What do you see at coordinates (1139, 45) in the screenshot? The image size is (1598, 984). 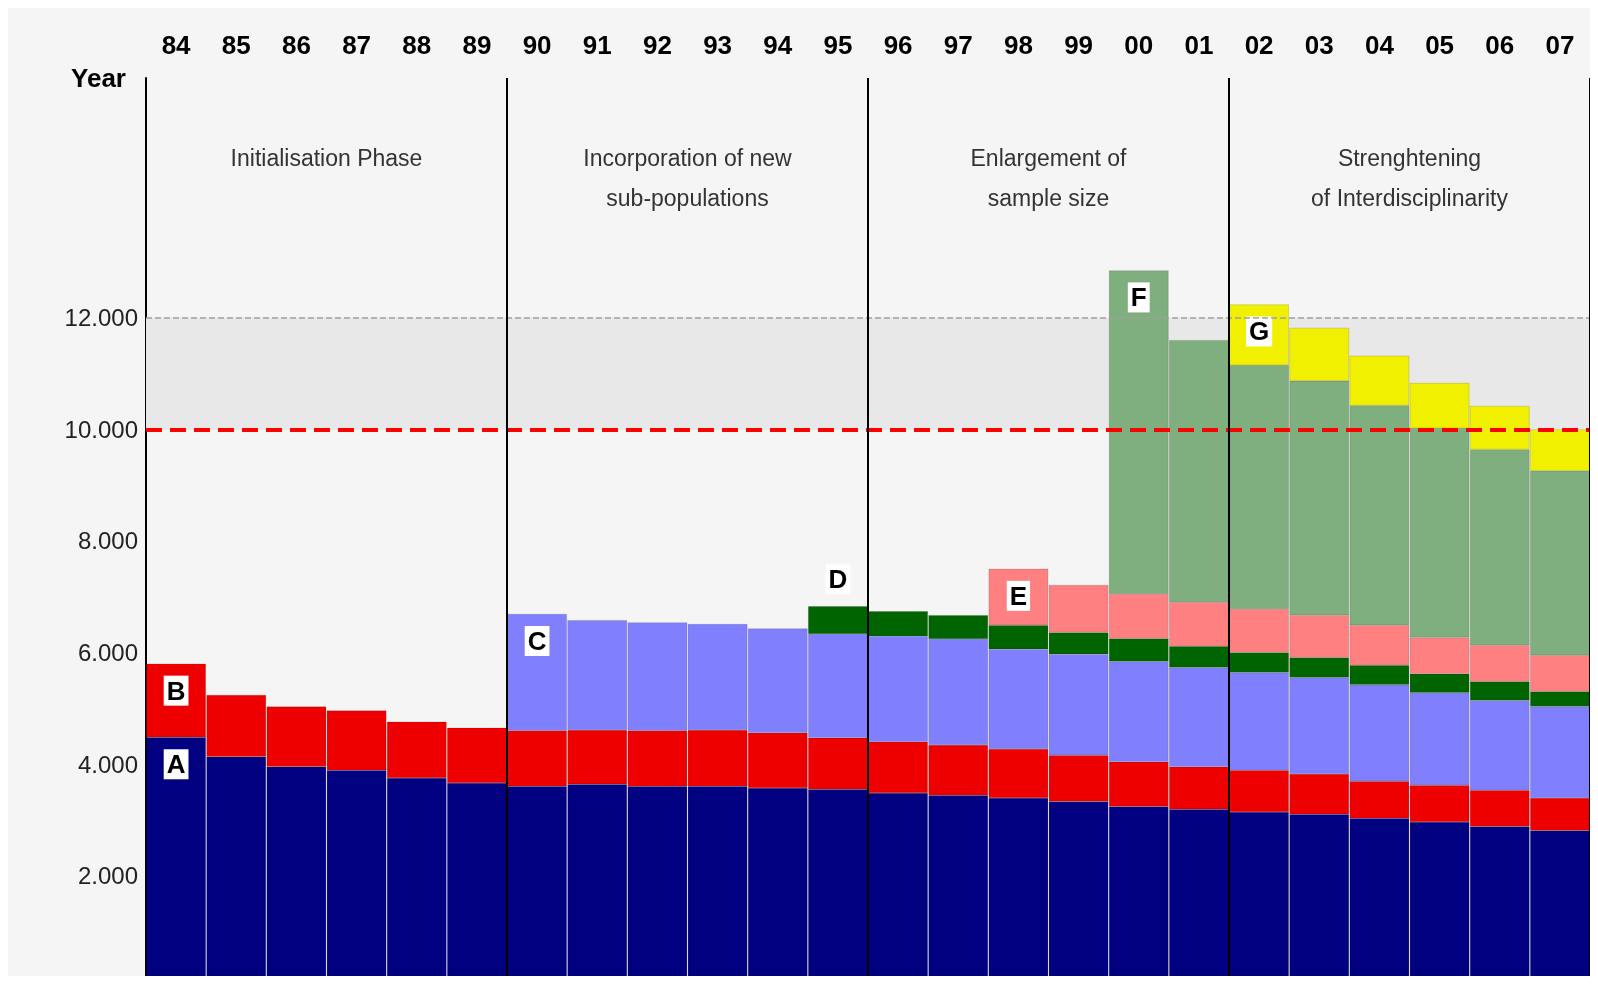 I see `x-tick-label: 00` at bounding box center [1139, 45].